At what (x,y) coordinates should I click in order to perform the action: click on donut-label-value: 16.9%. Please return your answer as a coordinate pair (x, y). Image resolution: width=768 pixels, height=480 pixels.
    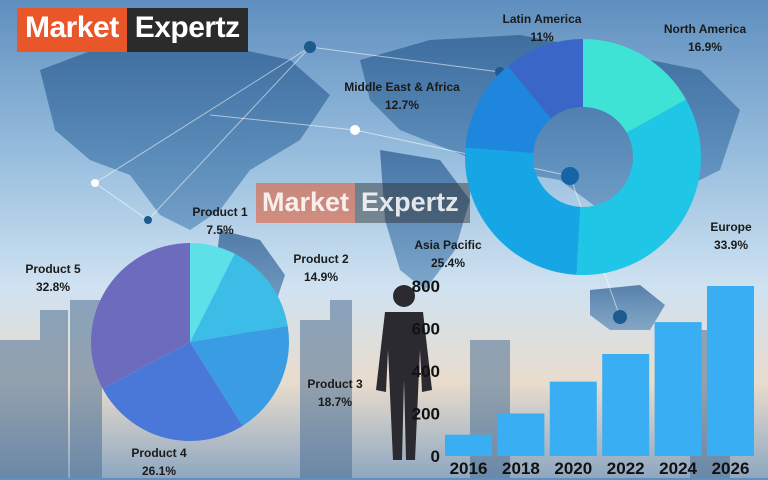
    Looking at the image, I should click on (705, 47).